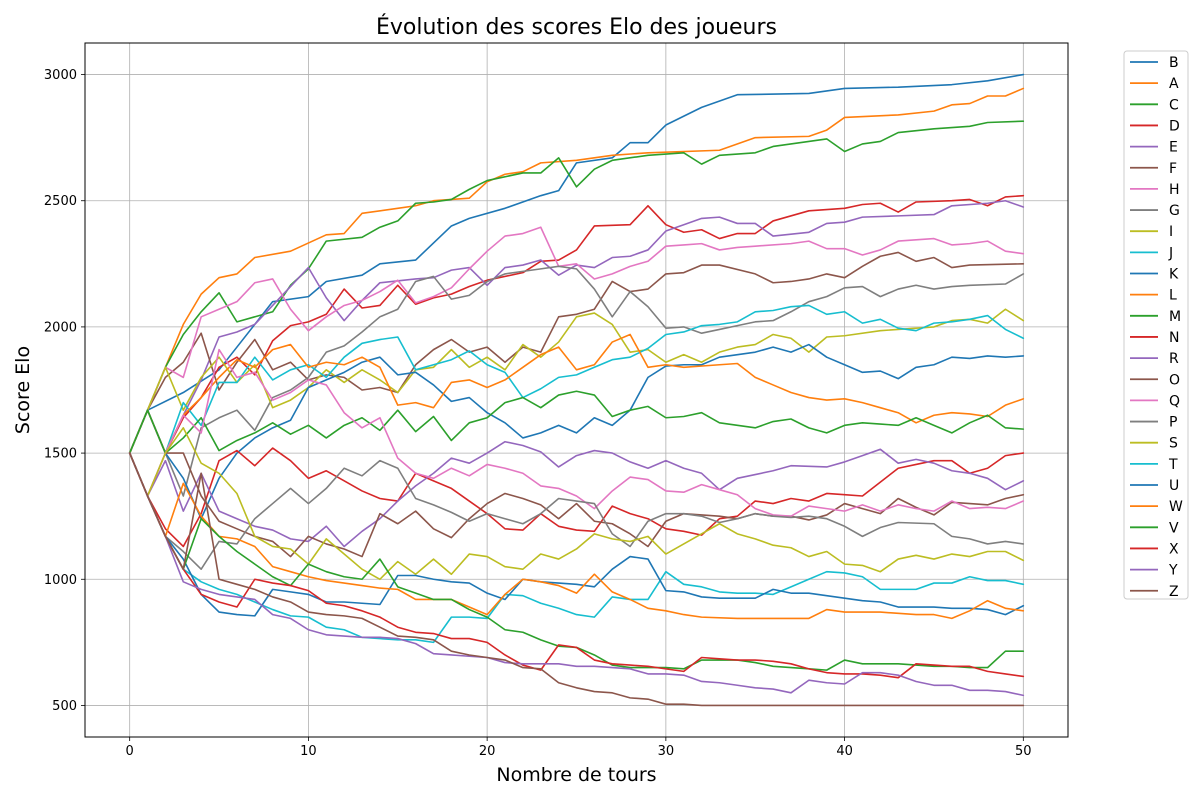  I want to click on y-tick-label: 2000, so click(60, 327).